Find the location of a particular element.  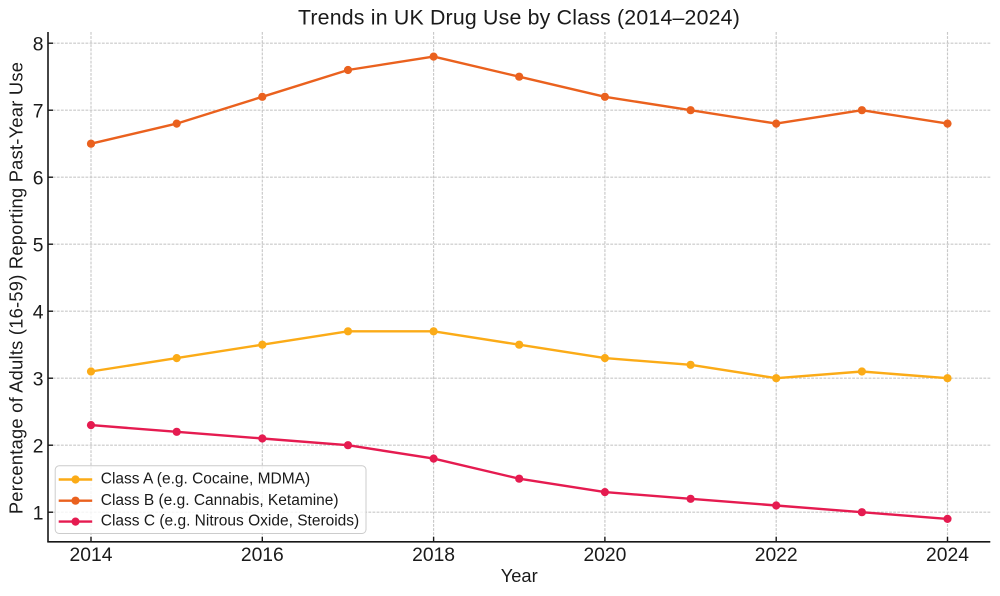

svg-text: Year is located at coordinates (519, 575).